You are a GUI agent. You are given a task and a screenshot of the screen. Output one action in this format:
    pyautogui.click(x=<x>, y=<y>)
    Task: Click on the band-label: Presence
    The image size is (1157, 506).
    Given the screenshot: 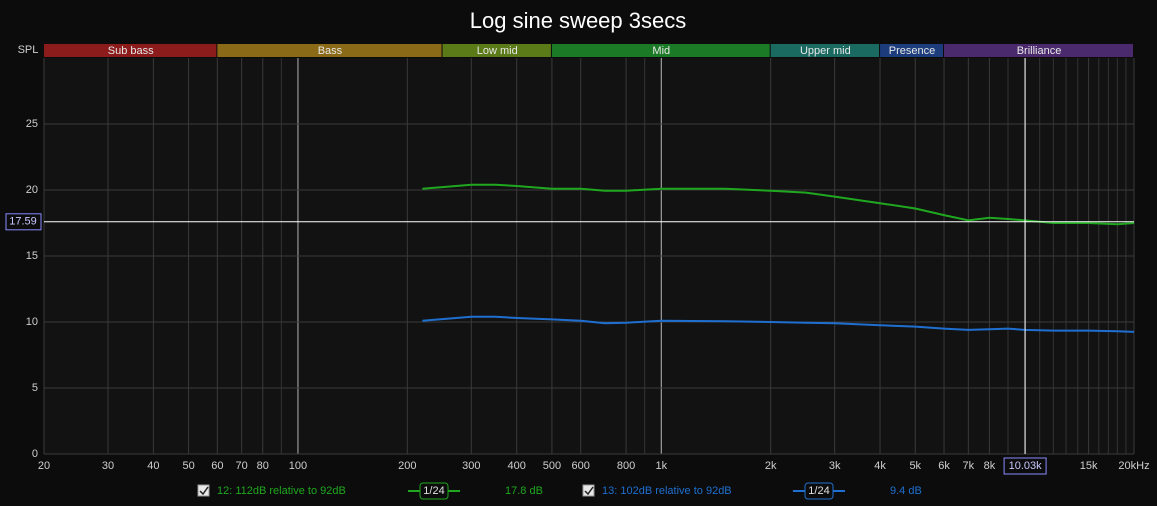 What is the action you would take?
    pyautogui.click(x=912, y=51)
    